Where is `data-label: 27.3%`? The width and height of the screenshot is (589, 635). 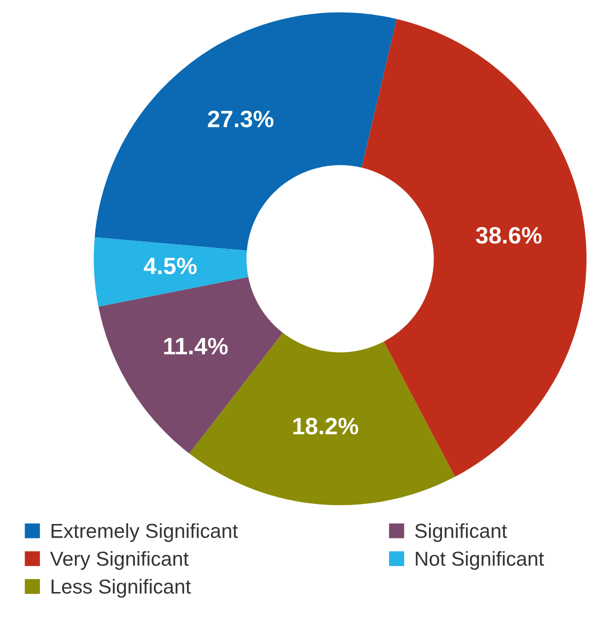 data-label: 27.3% is located at coordinates (241, 119).